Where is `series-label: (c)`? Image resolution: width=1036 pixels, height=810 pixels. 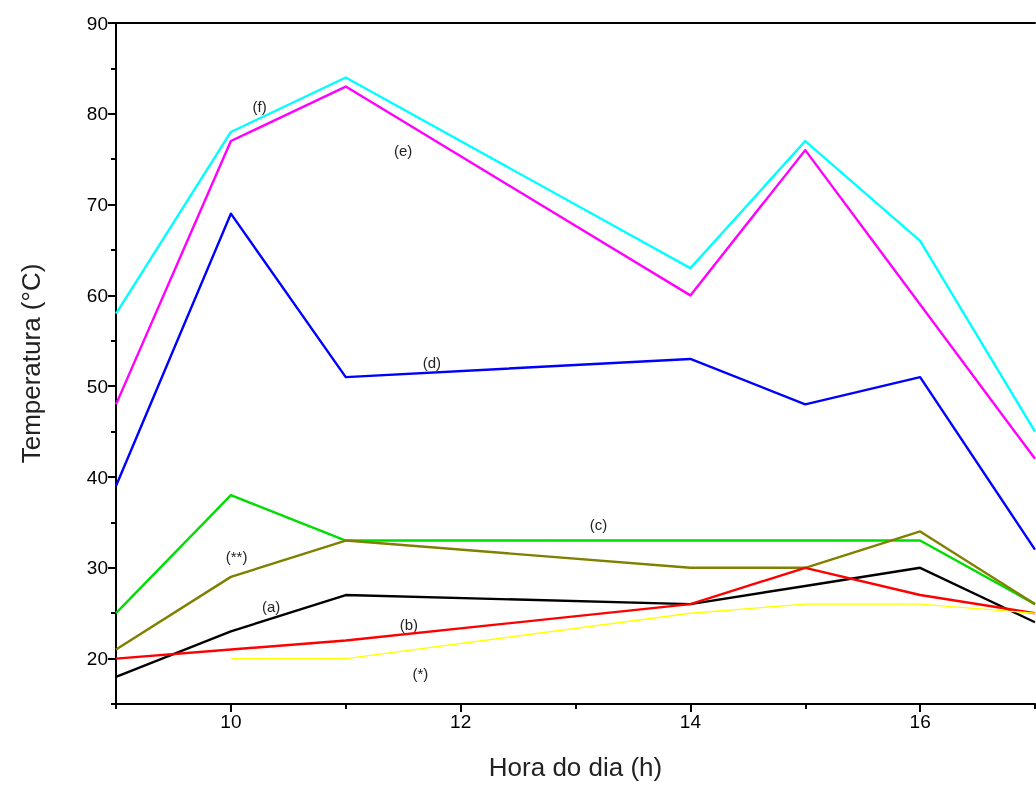 series-label: (c) is located at coordinates (598, 524).